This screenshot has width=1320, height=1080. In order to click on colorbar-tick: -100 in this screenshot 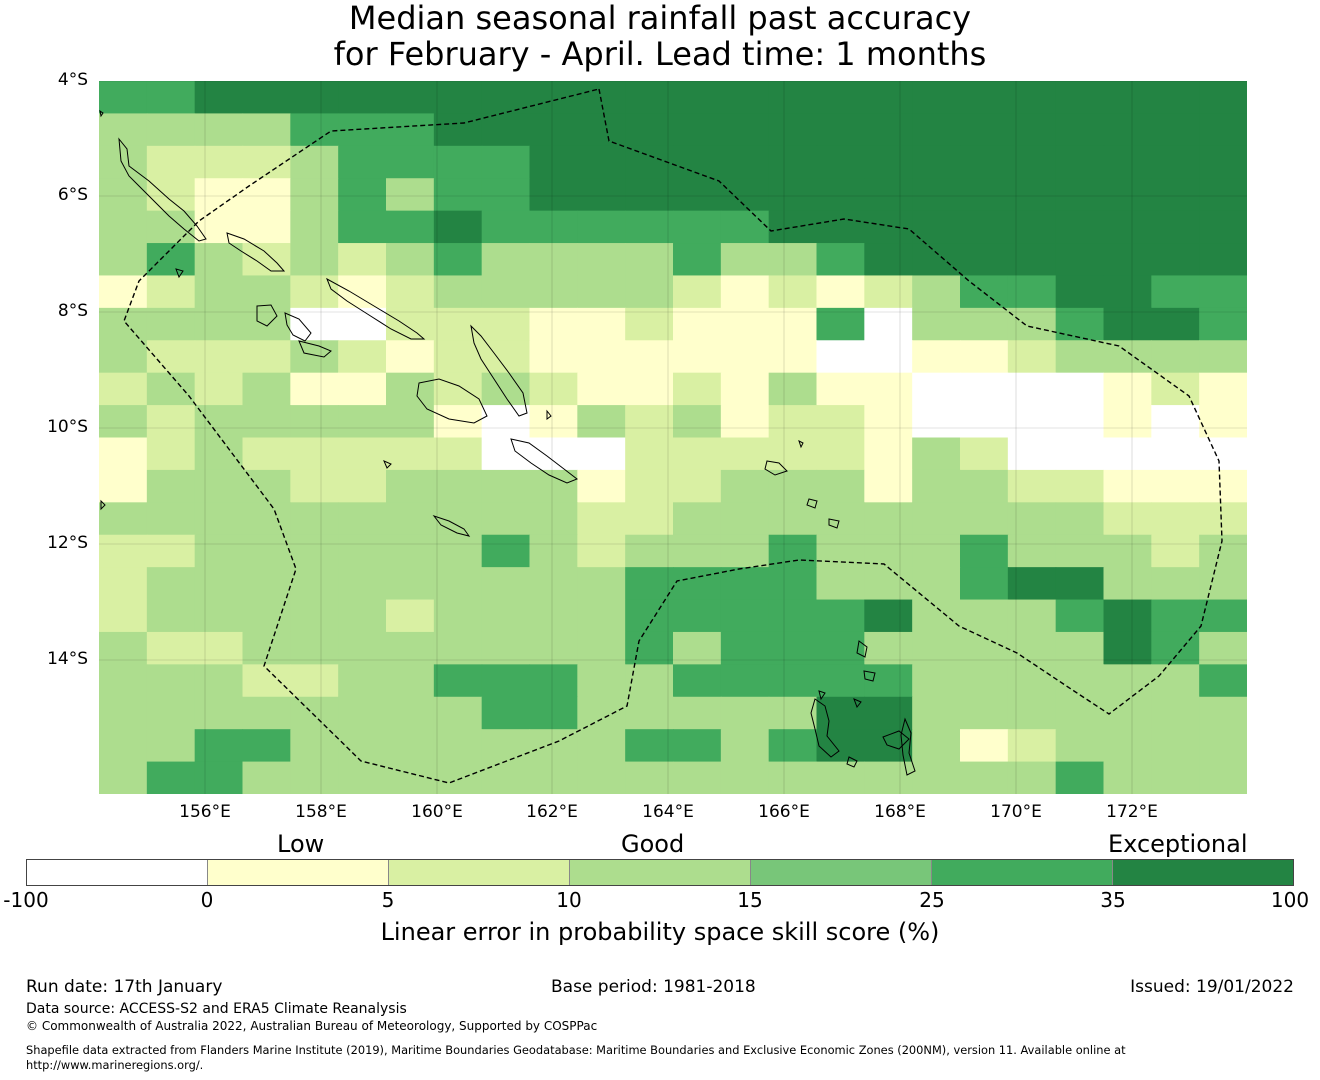, I will do `click(26, 900)`.